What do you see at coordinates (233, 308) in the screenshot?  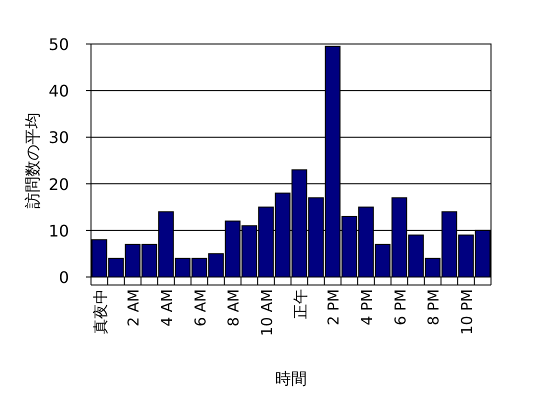 I see `x-tick-label: 8 AM` at bounding box center [233, 308].